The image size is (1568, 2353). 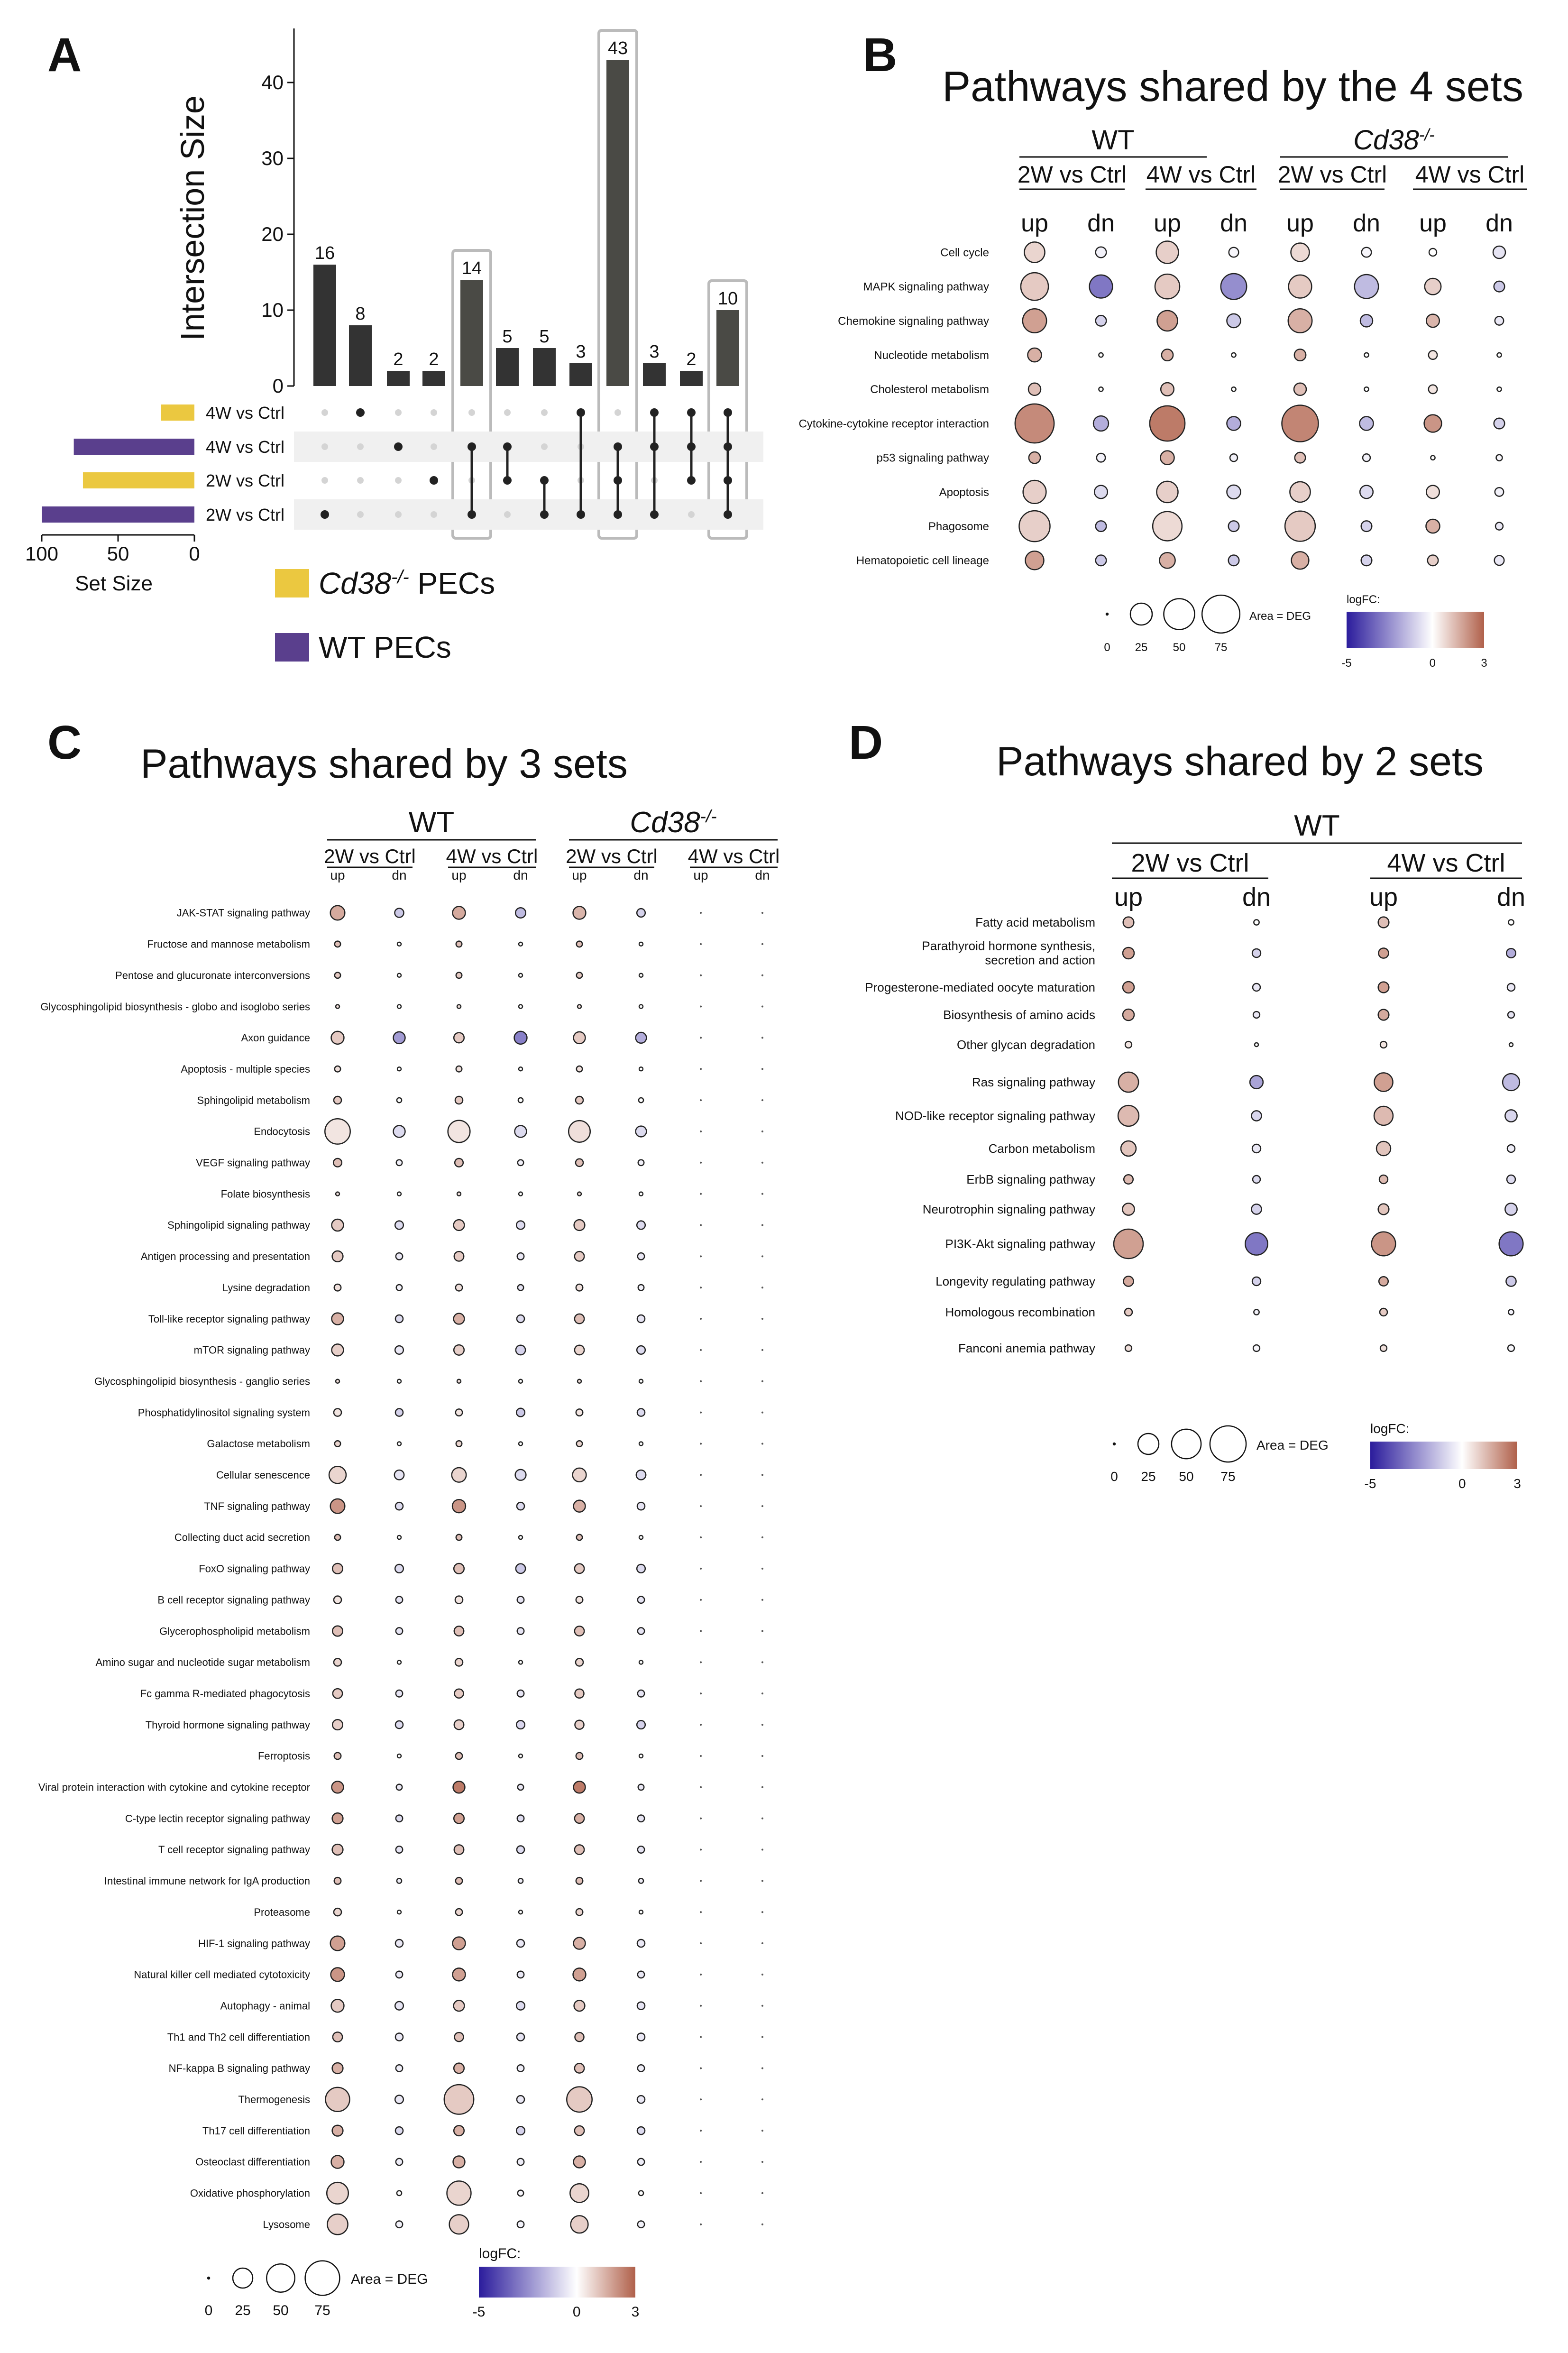 I want to click on pathway-label: Phagosome, so click(x=958, y=526).